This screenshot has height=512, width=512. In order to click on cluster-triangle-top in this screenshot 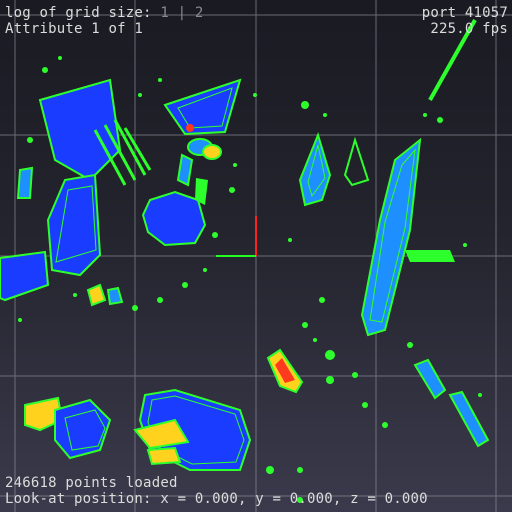, I will do `click(202, 107)`.